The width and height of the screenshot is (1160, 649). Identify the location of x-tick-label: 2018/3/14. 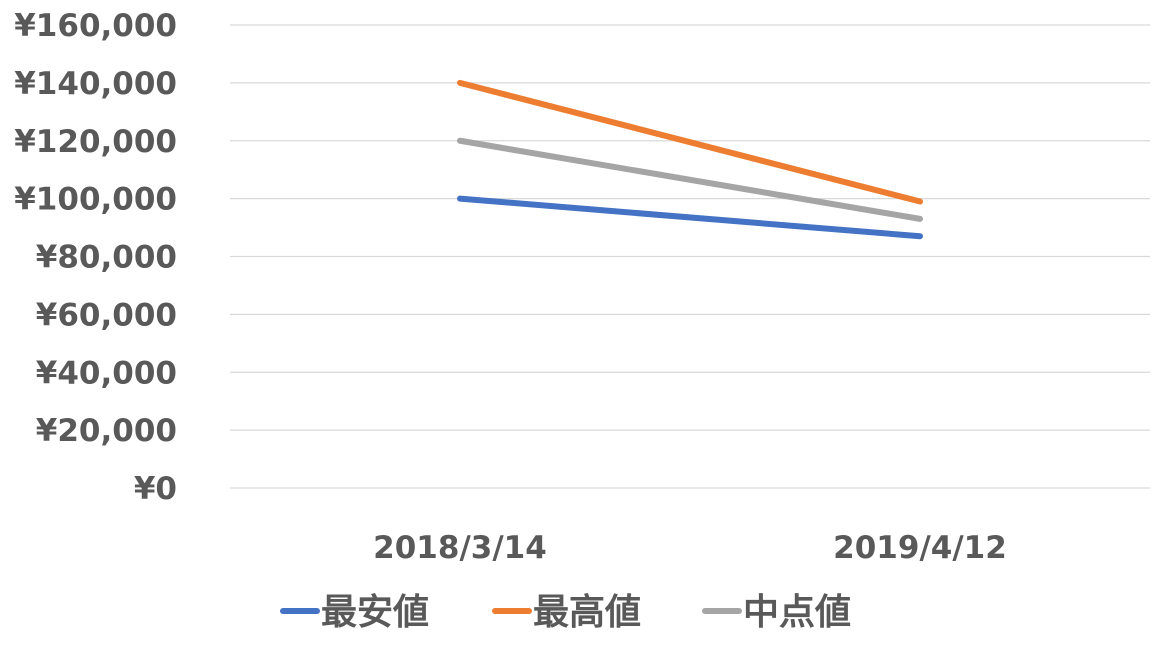
(460, 548).